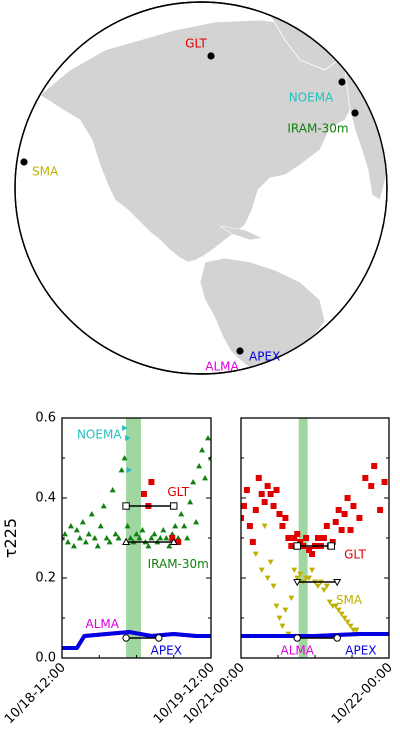  I want to click on caribbean-landmass, so click(241, 233).